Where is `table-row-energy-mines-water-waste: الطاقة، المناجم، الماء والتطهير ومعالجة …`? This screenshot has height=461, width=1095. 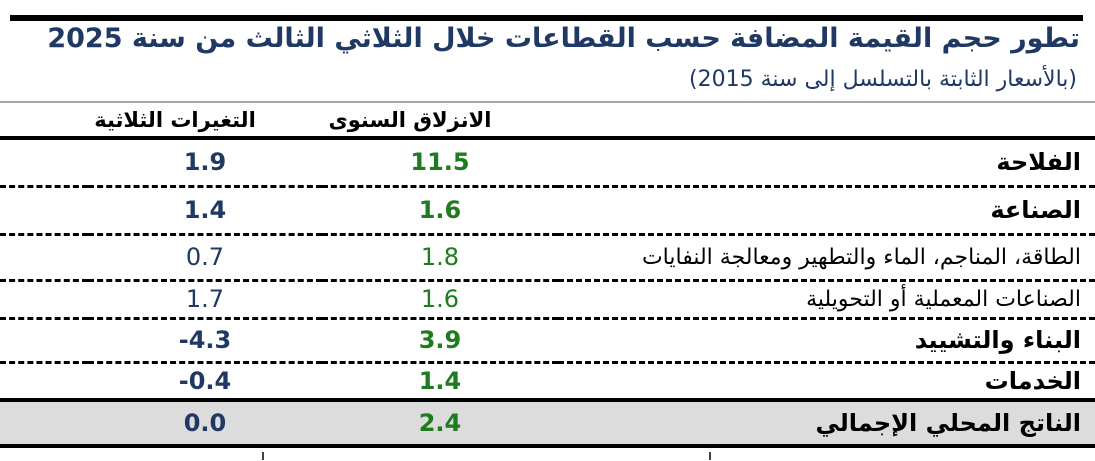 table-row-energy-mines-water-waste: الطاقة، المناجم، الماء والتطهير ومعالجة … is located at coordinates (547, 257).